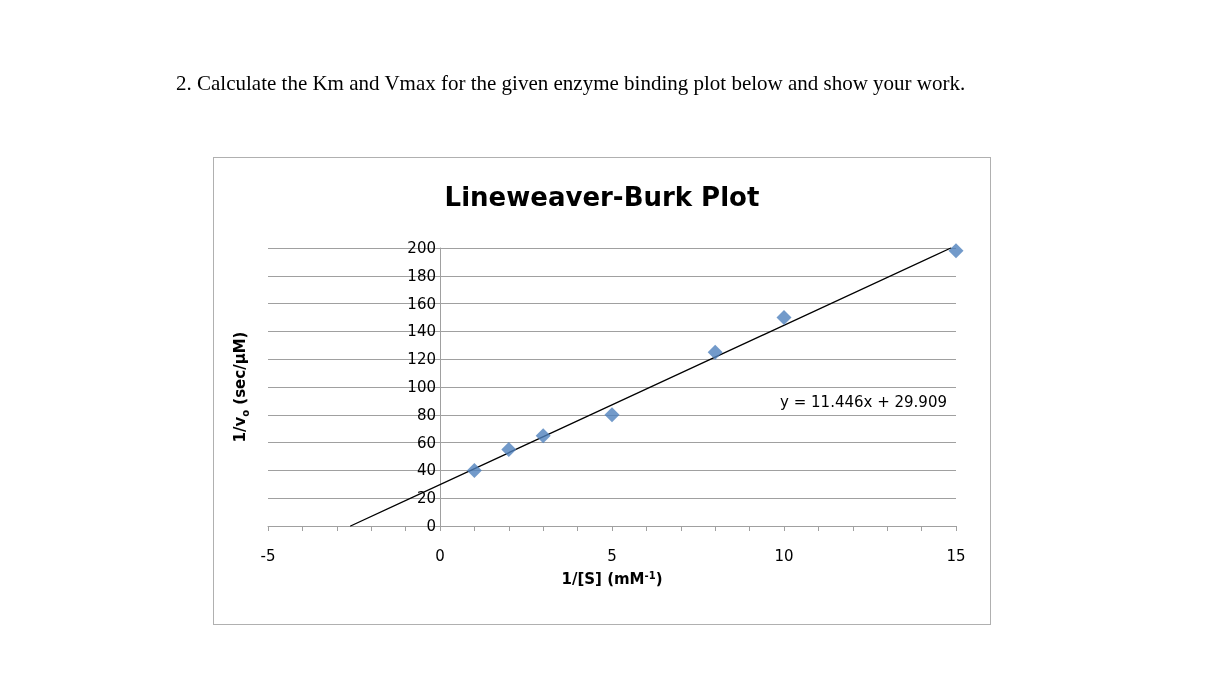  What do you see at coordinates (602, 197) in the screenshot?
I see `chart-title: Lineweaver-Burk Plot` at bounding box center [602, 197].